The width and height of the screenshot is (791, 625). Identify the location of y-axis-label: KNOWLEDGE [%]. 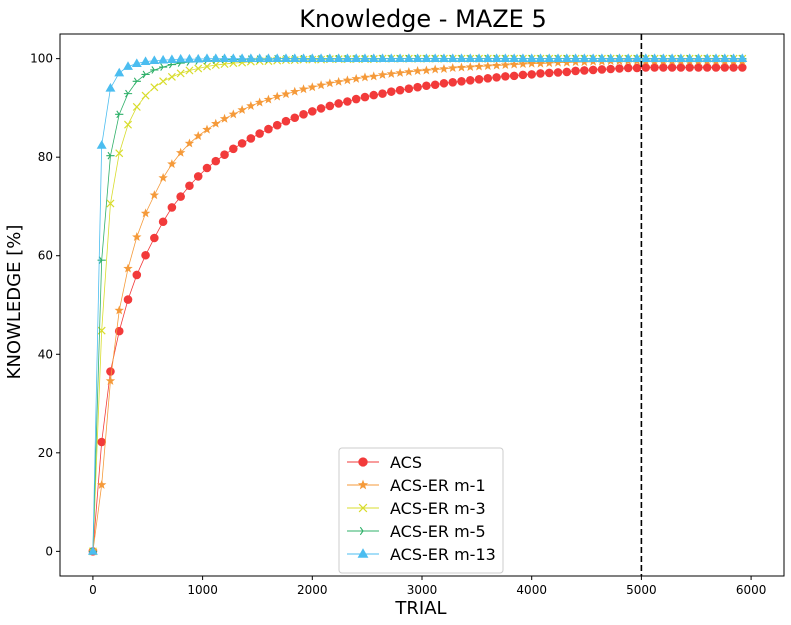
(14, 302).